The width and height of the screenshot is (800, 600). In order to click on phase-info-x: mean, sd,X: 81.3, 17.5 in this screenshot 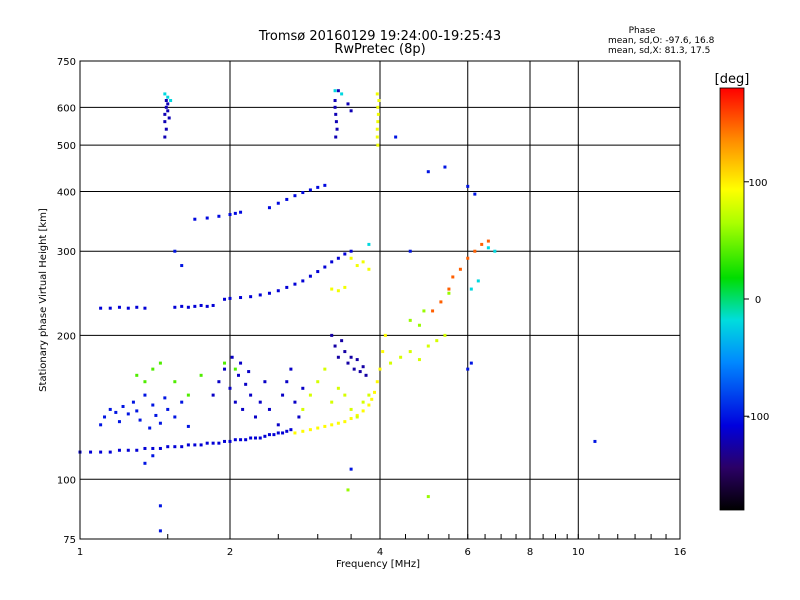, I will do `click(659, 51)`.